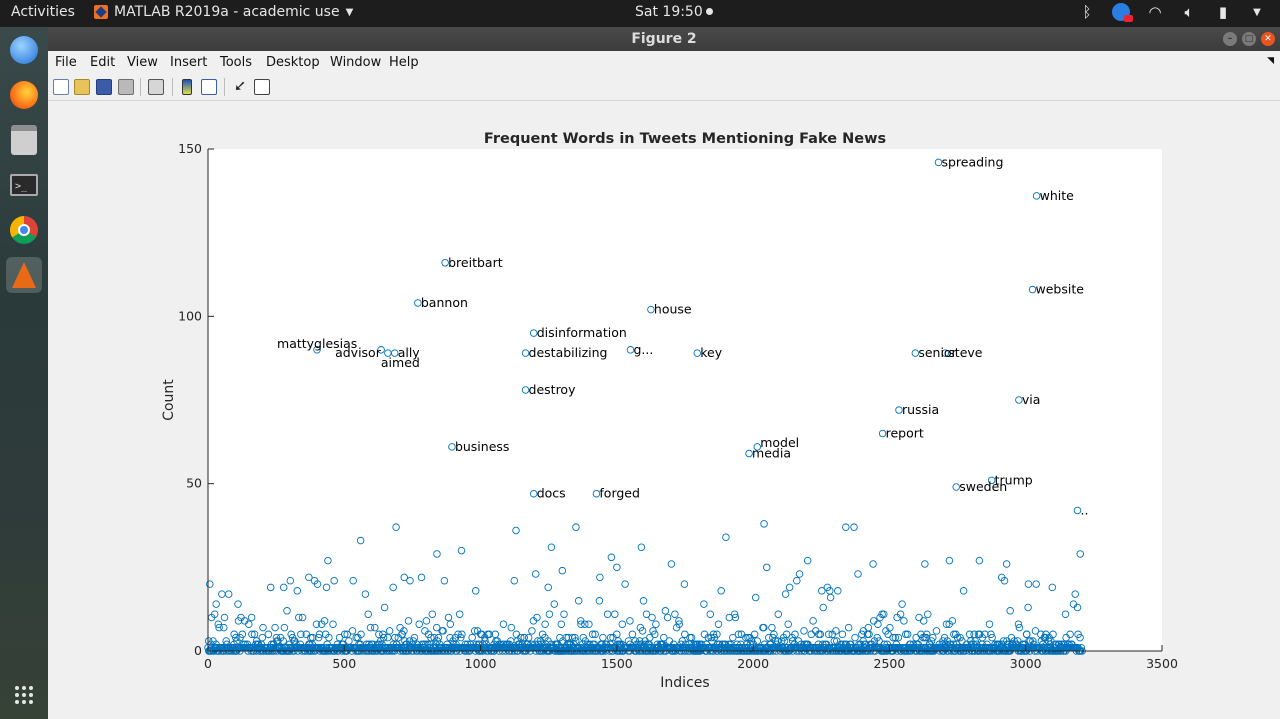 The height and width of the screenshot is (719, 1280). I want to click on menu-window: Window, so click(356, 62).